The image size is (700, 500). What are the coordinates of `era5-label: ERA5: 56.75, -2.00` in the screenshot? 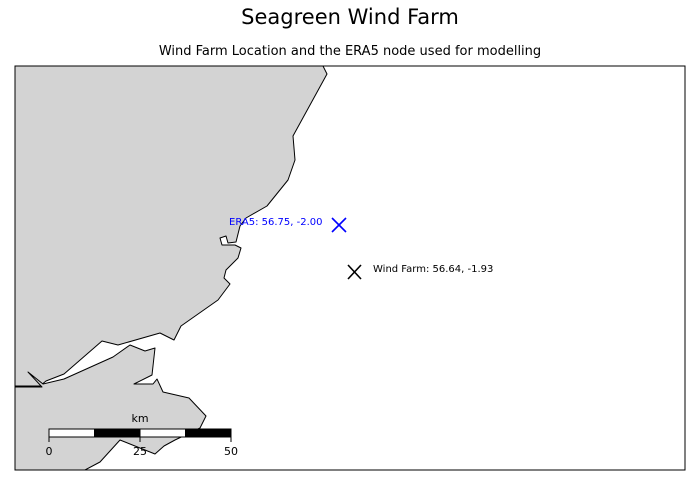 It's located at (275, 222).